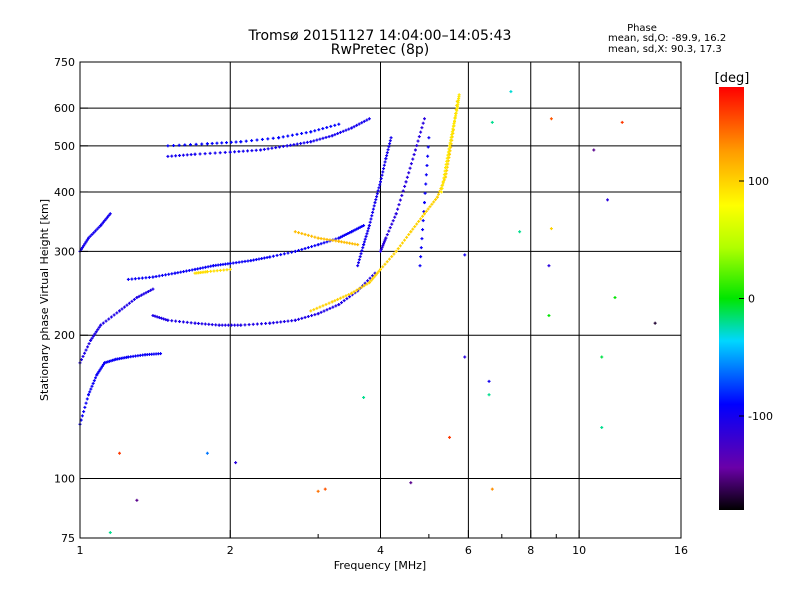  I want to click on x-tick-label: 4, so click(380, 550).